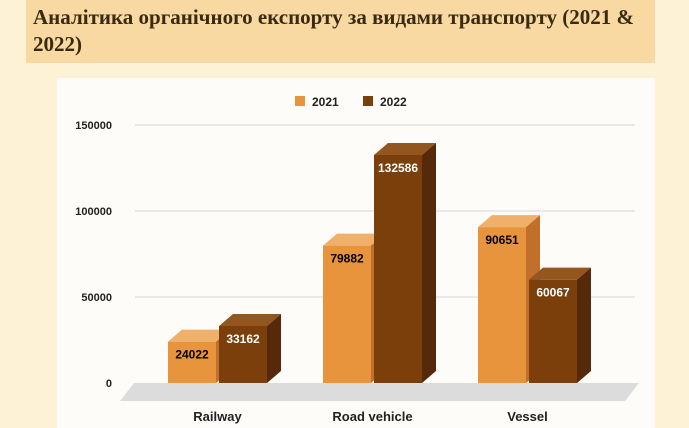  I want to click on data-label: 24022, so click(192, 355).